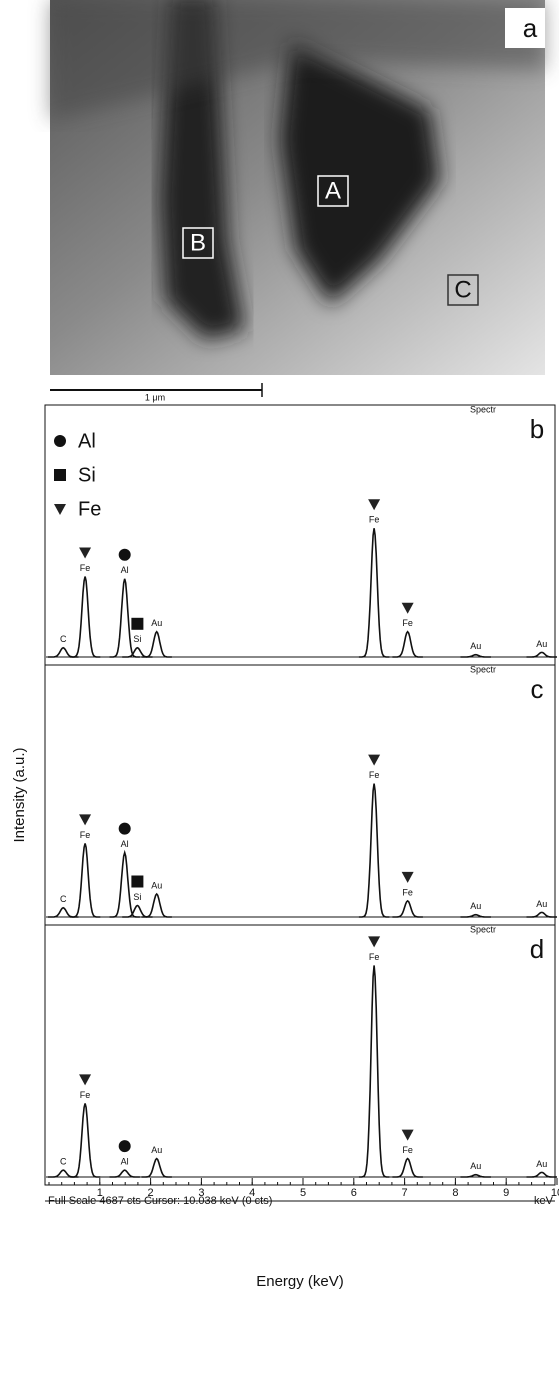 The width and height of the screenshot is (559, 1373). What do you see at coordinates (87, 475) in the screenshot?
I see `legend-label: Si` at bounding box center [87, 475].